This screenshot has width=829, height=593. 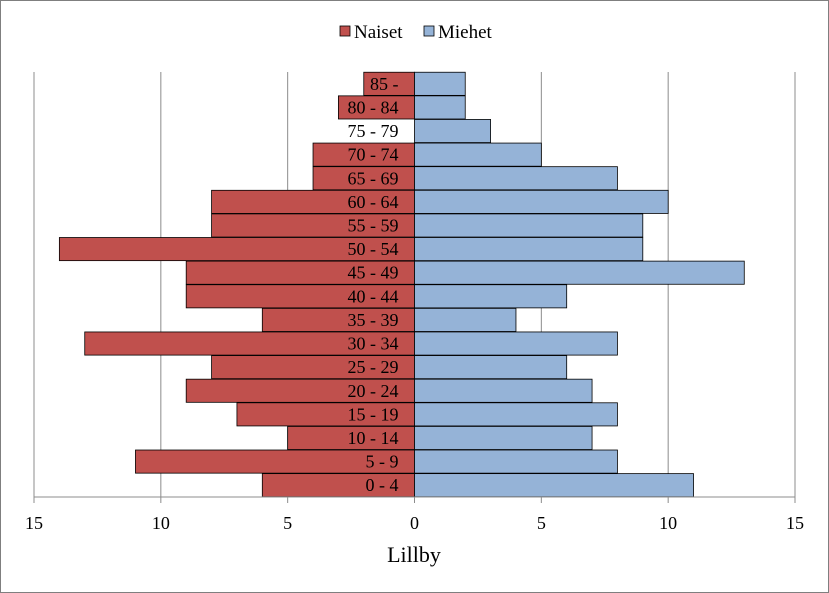 What do you see at coordinates (373, 273) in the screenshot?
I see `age-label-9: 45 - 49` at bounding box center [373, 273].